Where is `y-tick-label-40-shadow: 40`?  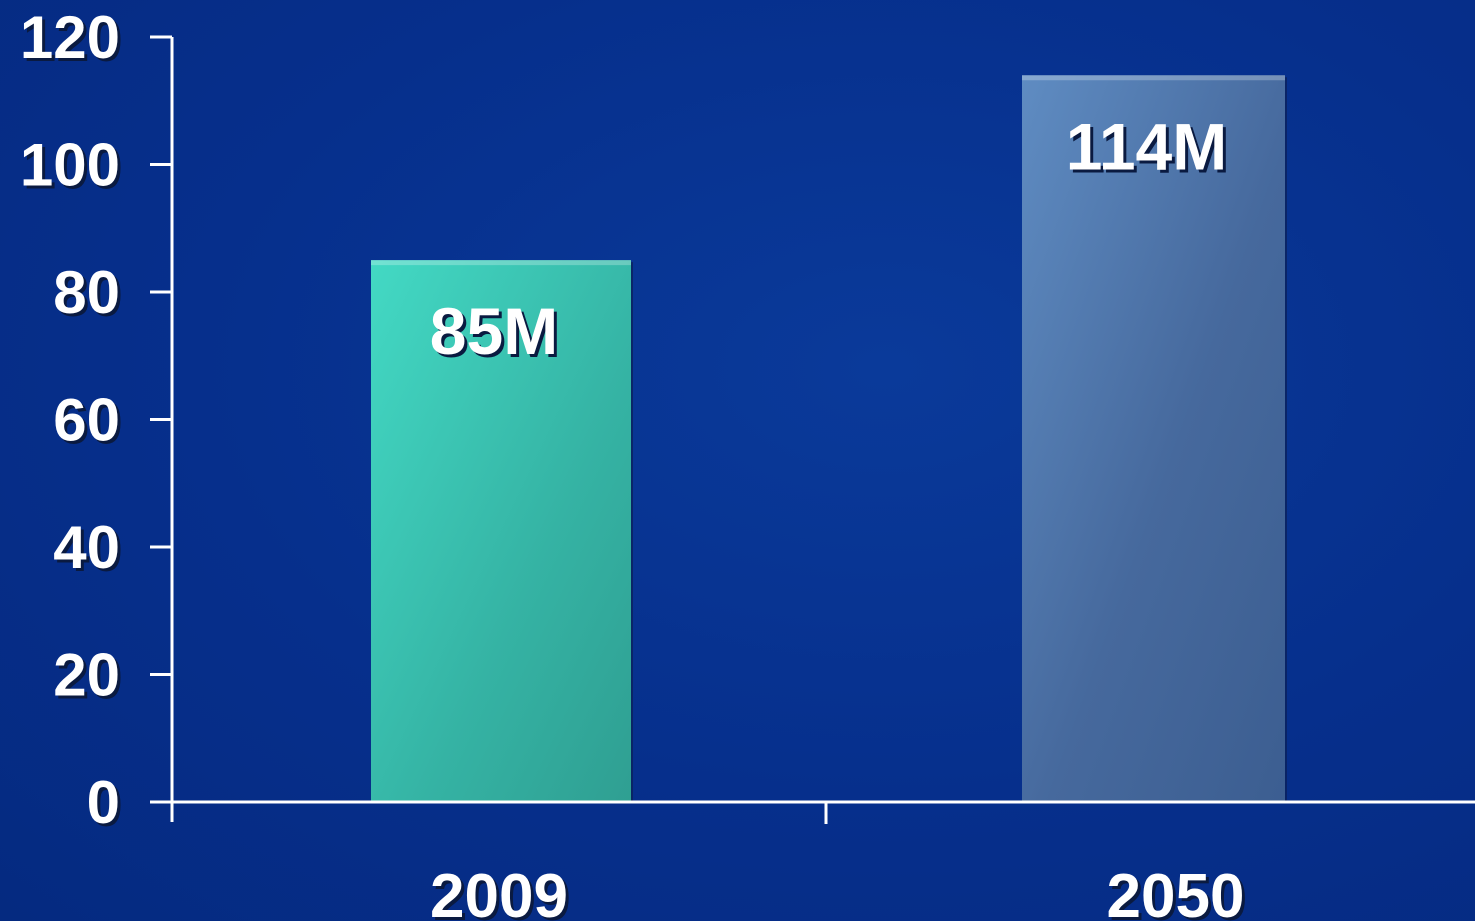 y-tick-label-40-shadow: 40 is located at coordinates (89, 550).